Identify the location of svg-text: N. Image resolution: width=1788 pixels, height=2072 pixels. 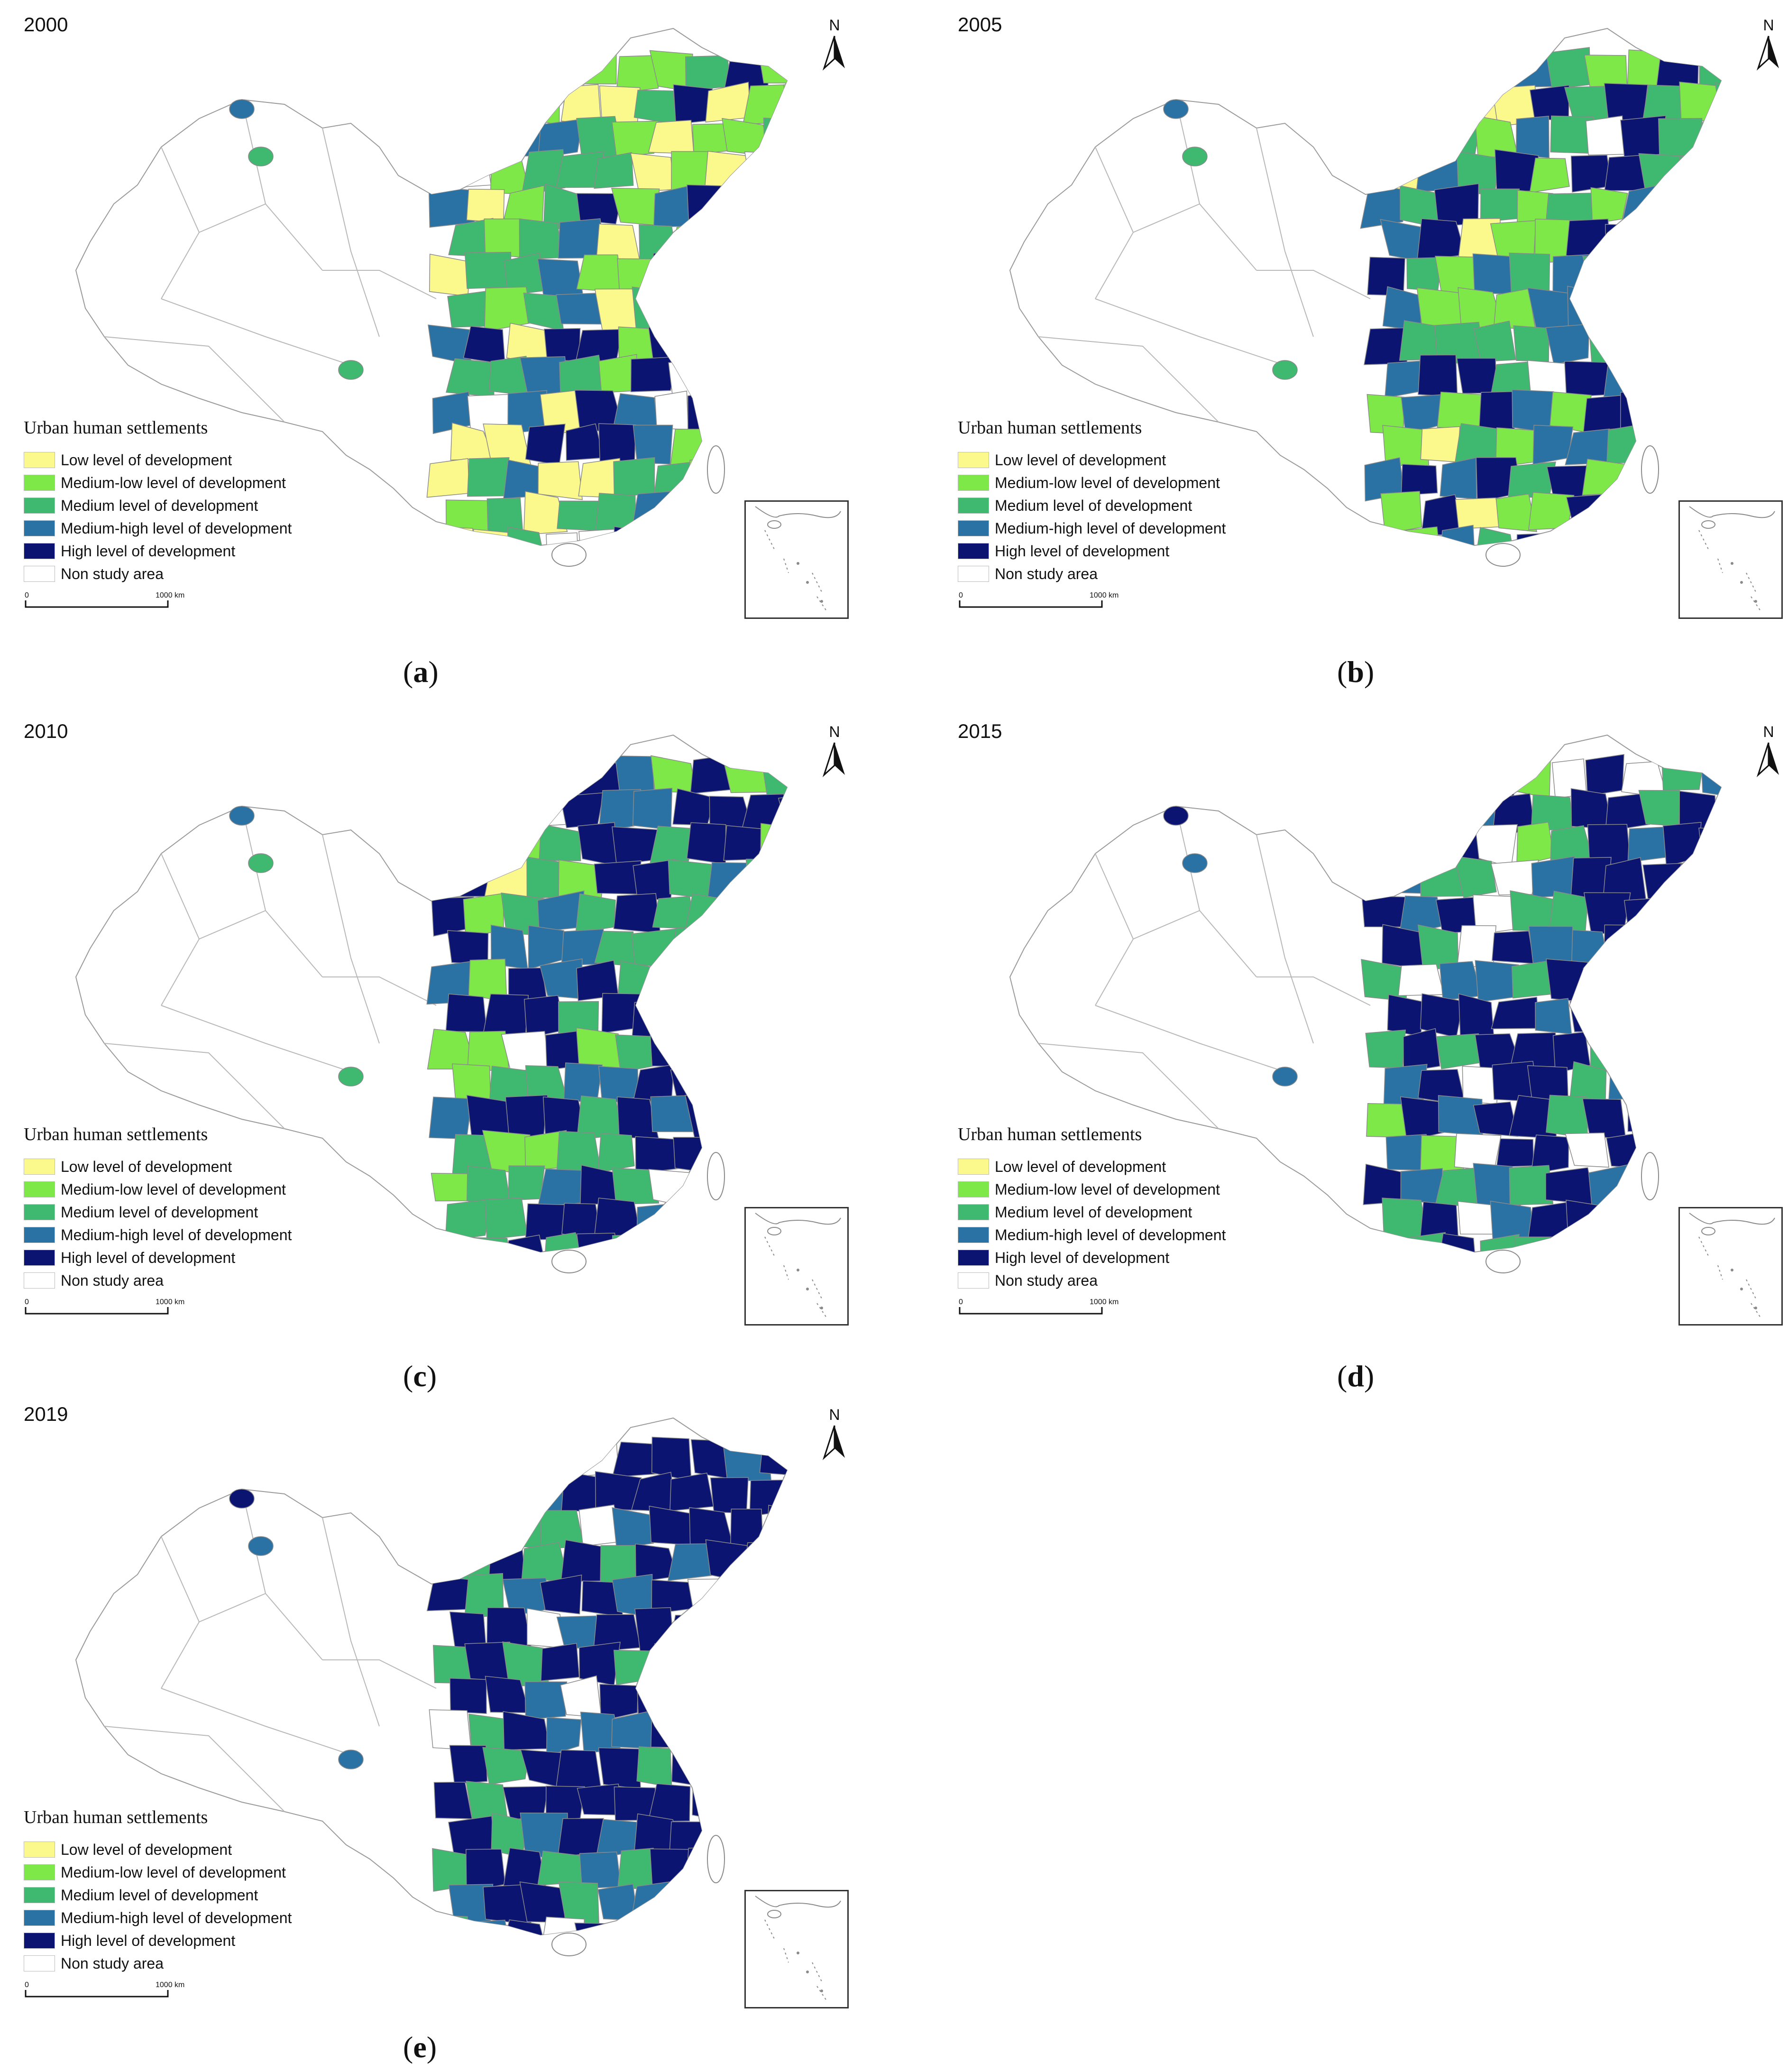
(835, 25).